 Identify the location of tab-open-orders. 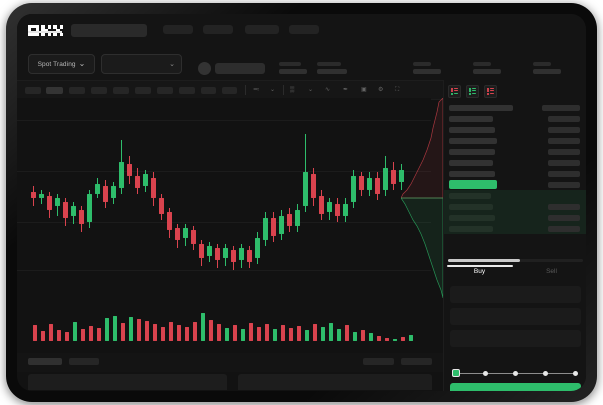
(45, 361).